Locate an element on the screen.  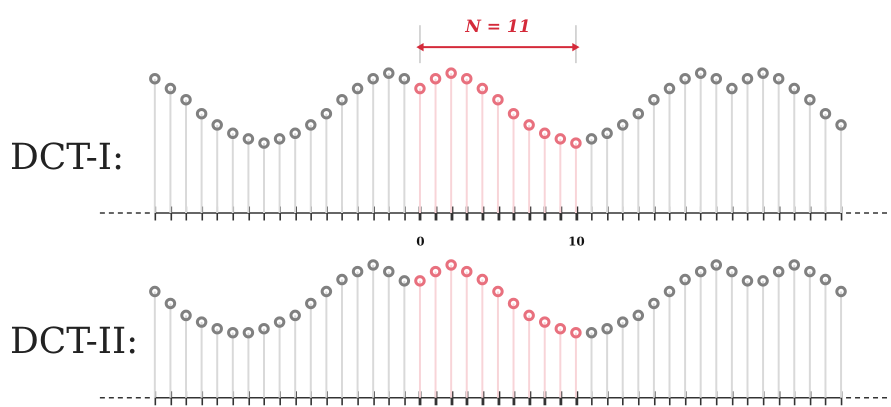
text: DCT-II: is located at coordinates (74, 341).